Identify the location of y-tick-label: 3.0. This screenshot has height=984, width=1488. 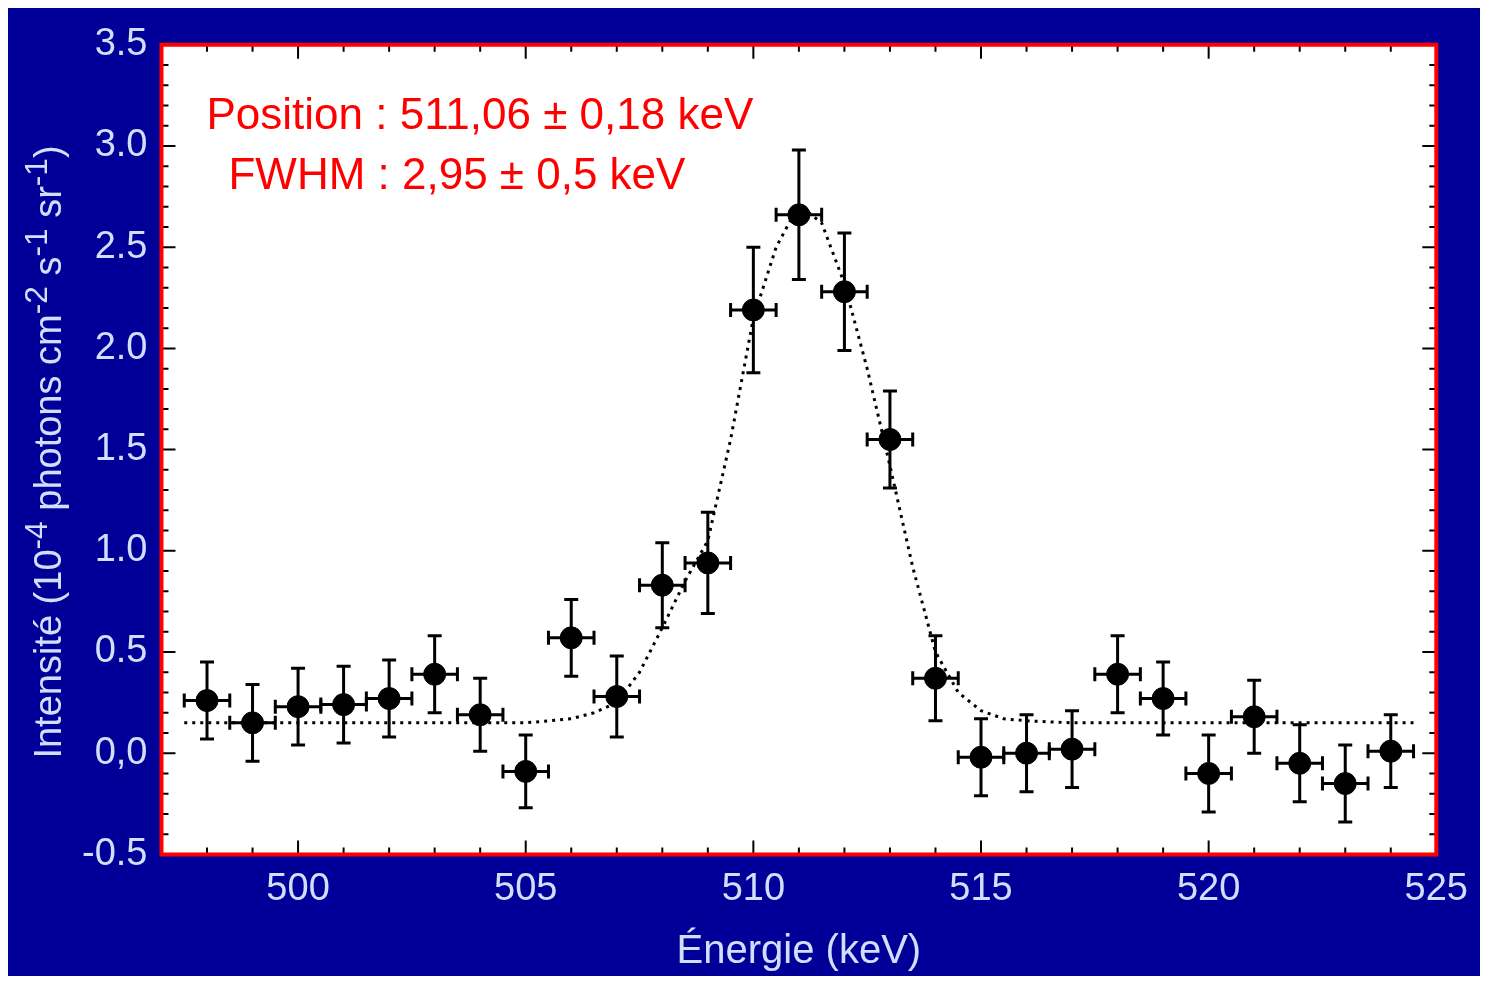
(121, 143).